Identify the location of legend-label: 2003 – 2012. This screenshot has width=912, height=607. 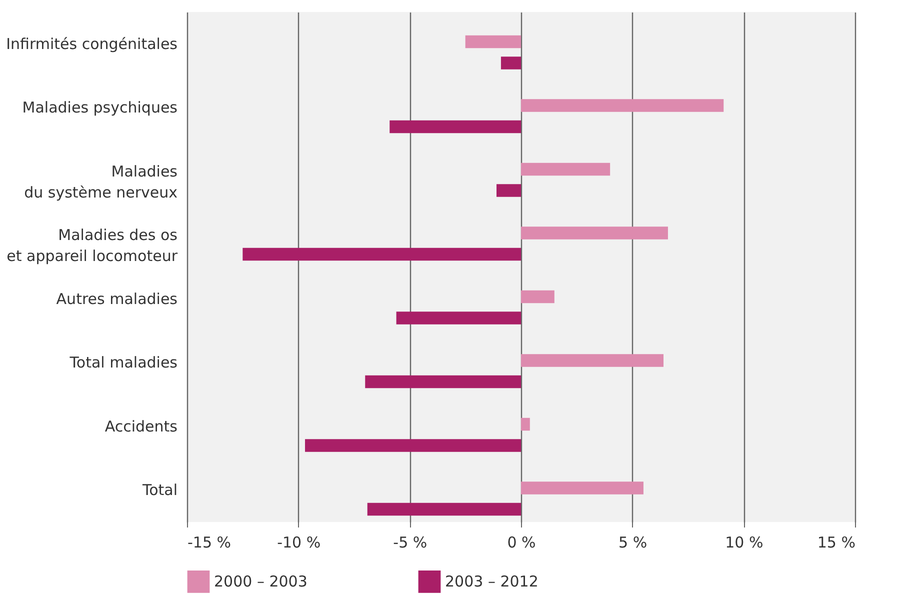
(491, 581).